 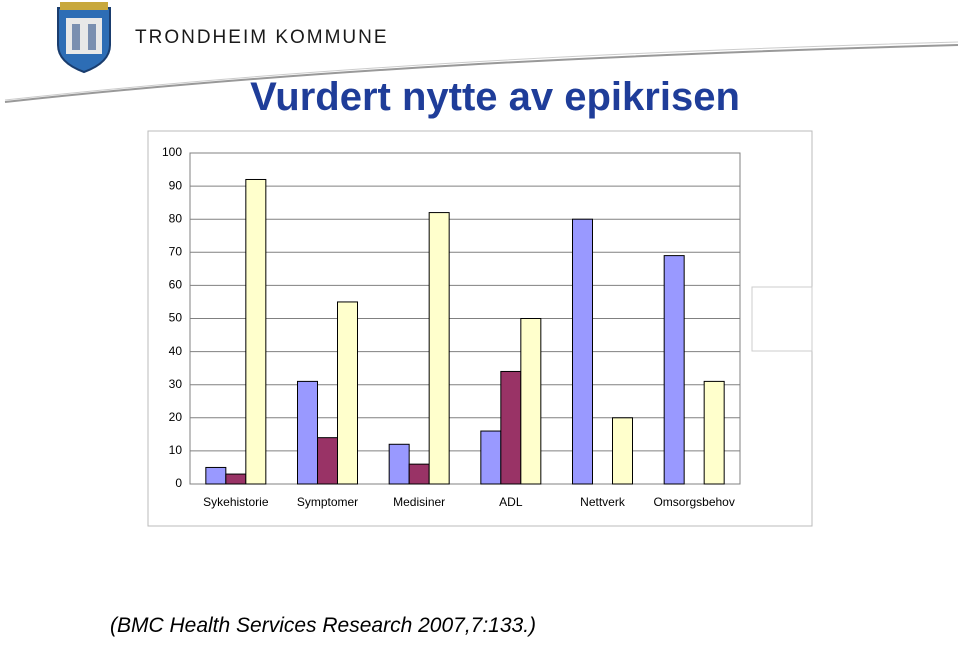 I want to click on x-tick-label: Nettverk, so click(x=603, y=502).